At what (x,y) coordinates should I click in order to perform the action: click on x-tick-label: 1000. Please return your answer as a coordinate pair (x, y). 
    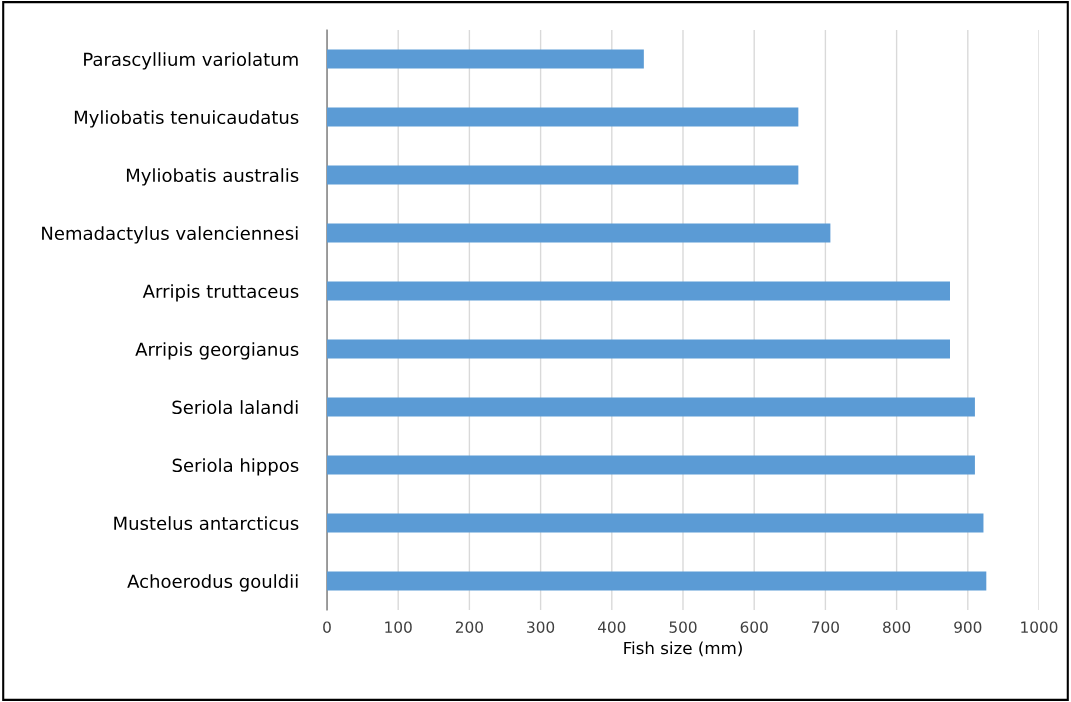
    Looking at the image, I should click on (1039, 627).